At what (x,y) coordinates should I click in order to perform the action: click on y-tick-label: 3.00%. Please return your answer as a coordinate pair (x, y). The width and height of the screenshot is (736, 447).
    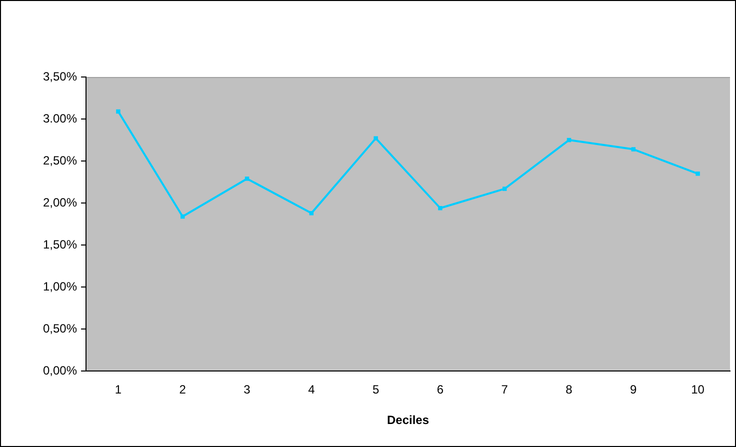
    Looking at the image, I should click on (60, 118).